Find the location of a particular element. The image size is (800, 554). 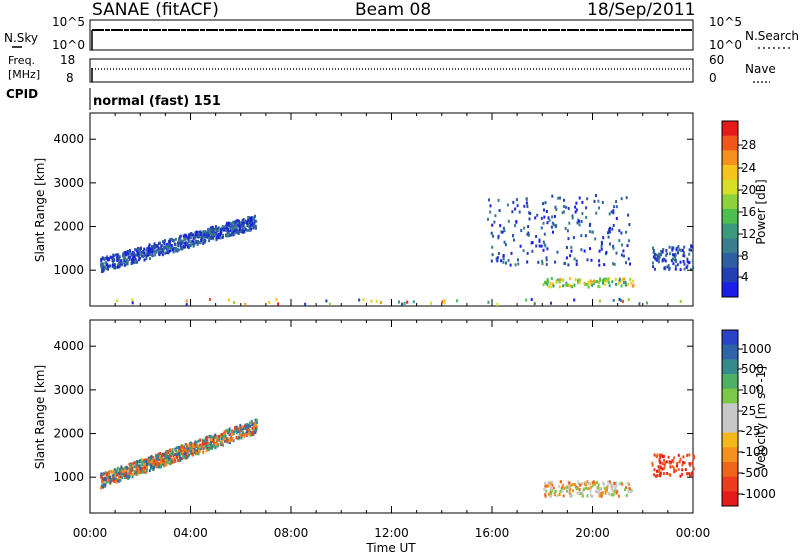

y-tick-label: 1000 is located at coordinates (68, 270).